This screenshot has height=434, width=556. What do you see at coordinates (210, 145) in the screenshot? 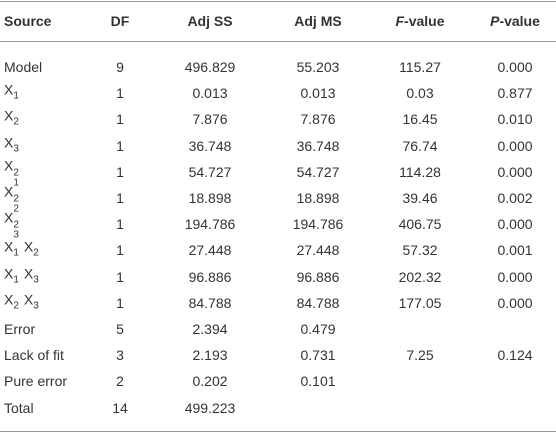
I see `value-cell: 36.748` at bounding box center [210, 145].